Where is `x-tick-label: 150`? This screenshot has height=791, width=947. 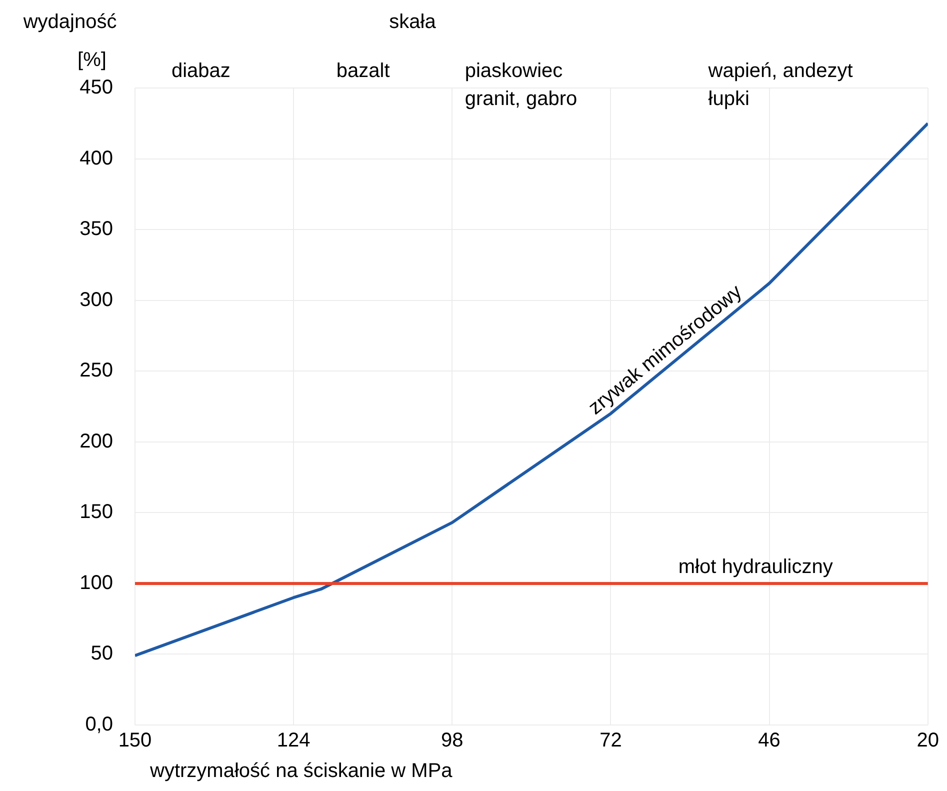 x-tick-label: 150 is located at coordinates (135, 741).